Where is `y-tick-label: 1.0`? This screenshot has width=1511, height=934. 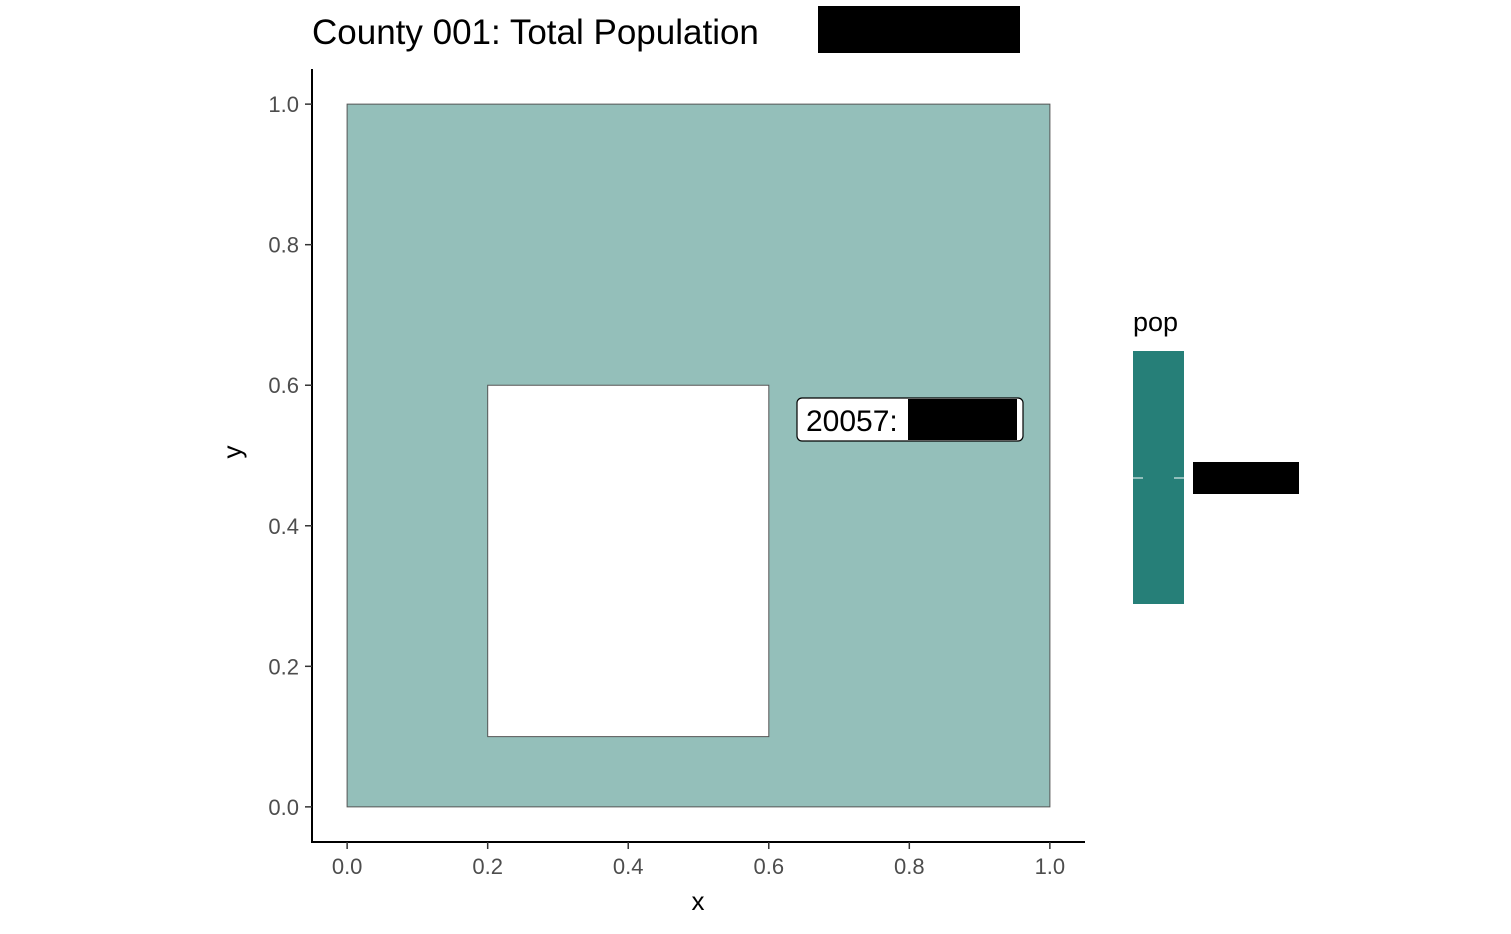
y-tick-label: 1.0 is located at coordinates (283, 104).